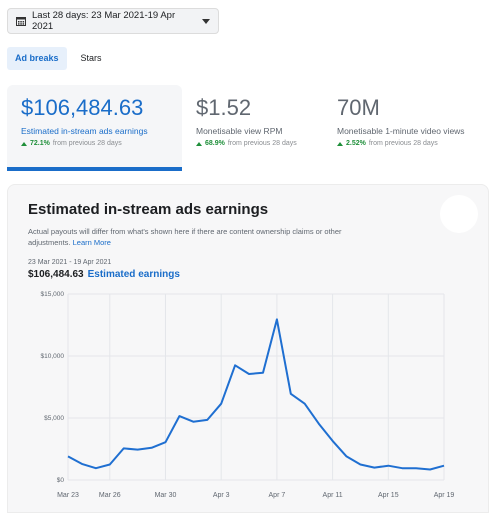 The image size is (489, 513). What do you see at coordinates (166, 495) in the screenshot?
I see `x-tick-label: Mar 30` at bounding box center [166, 495].